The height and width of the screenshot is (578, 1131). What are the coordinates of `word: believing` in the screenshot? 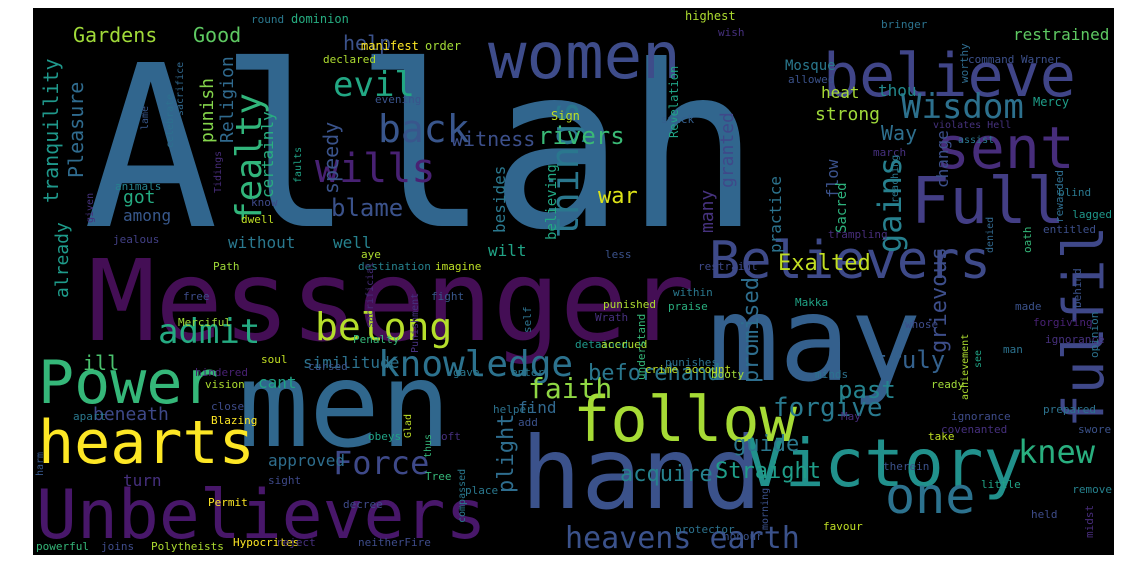 It's located at (552, 202).